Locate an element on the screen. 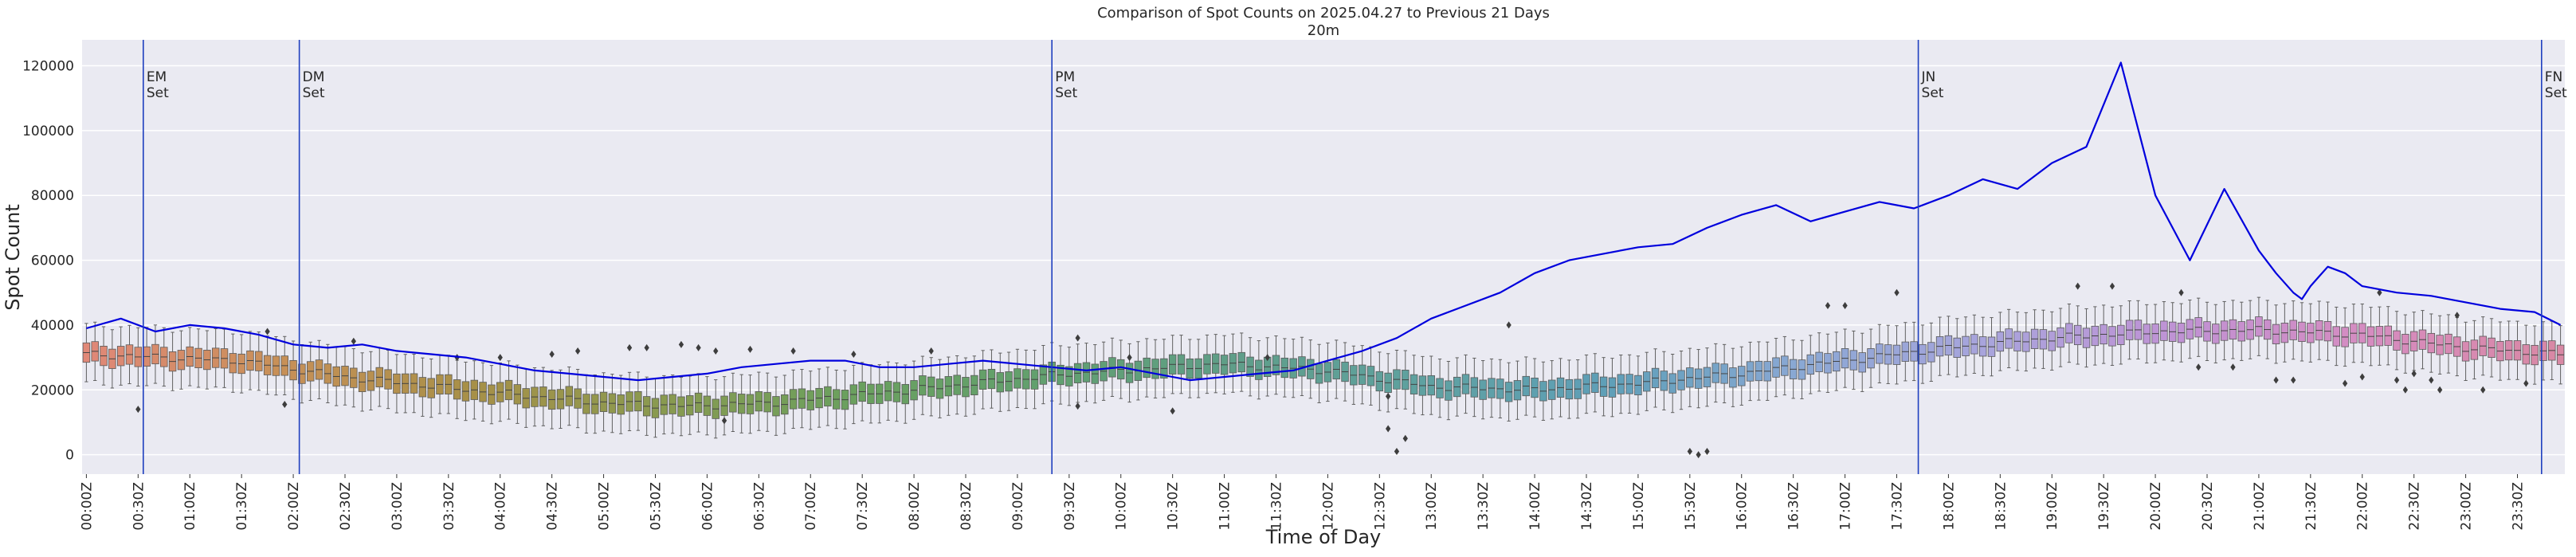  x-tick-label: 13:00Z is located at coordinates (1432, 506).